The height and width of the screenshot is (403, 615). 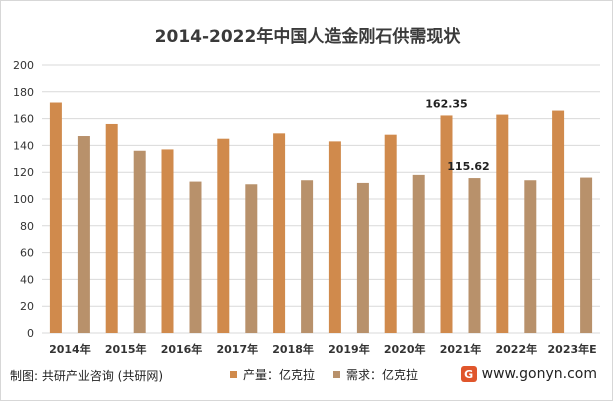 What do you see at coordinates (233, 374) in the screenshot?
I see `legend-swatch-production` at bounding box center [233, 374].